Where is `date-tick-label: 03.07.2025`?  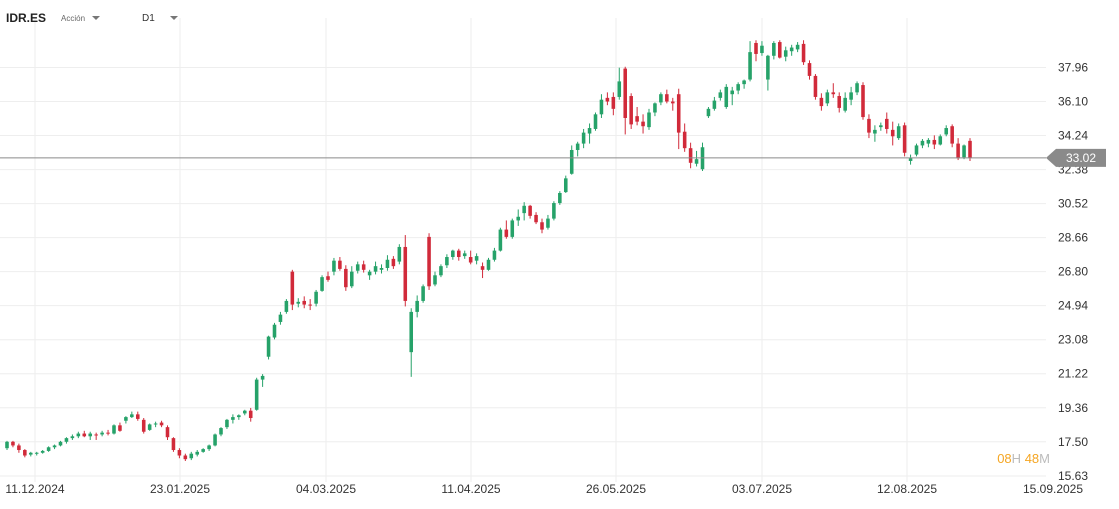 date-tick-label: 03.07.2025 is located at coordinates (762, 489).